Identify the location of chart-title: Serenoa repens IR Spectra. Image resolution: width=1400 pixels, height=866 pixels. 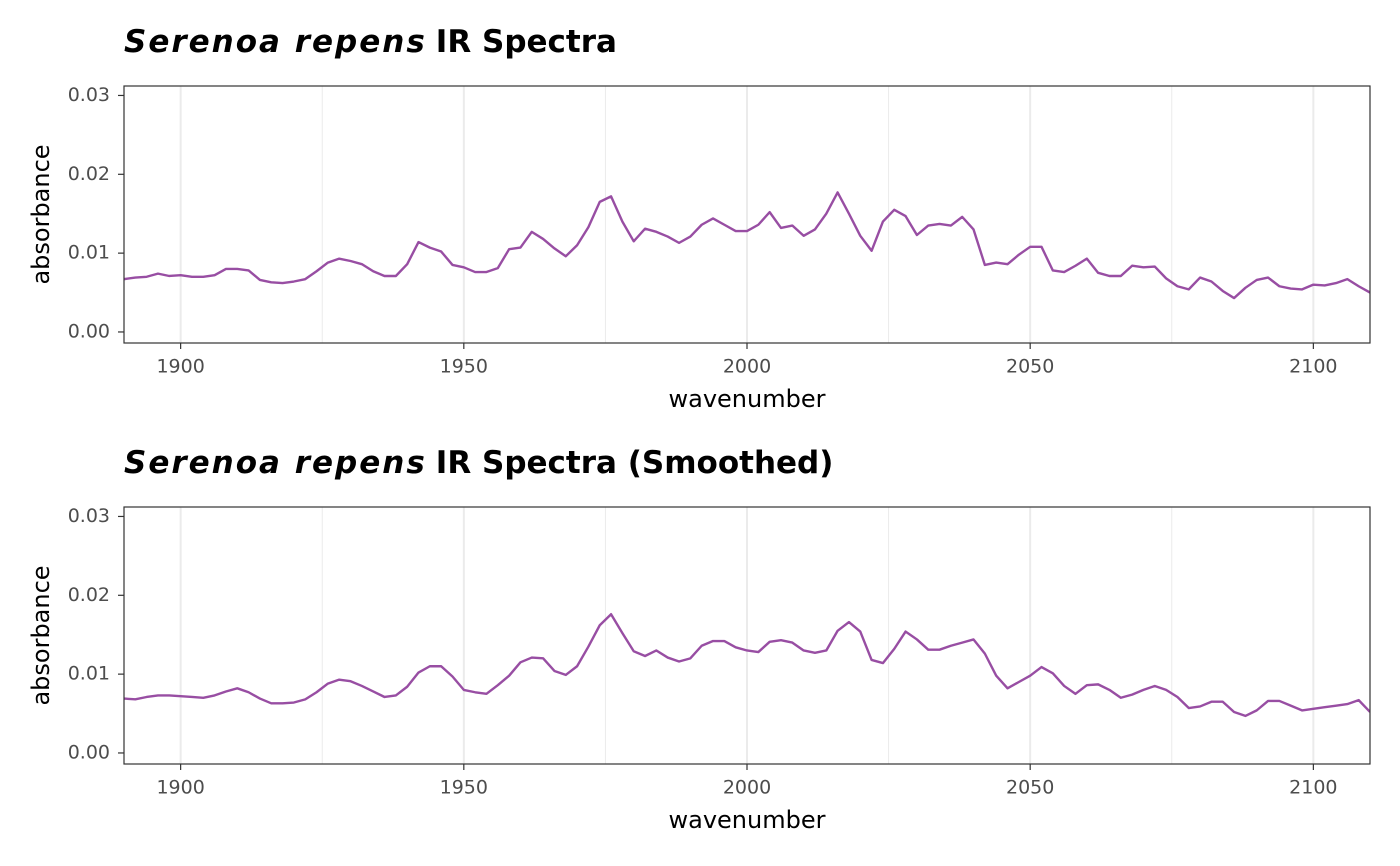
(370, 42).